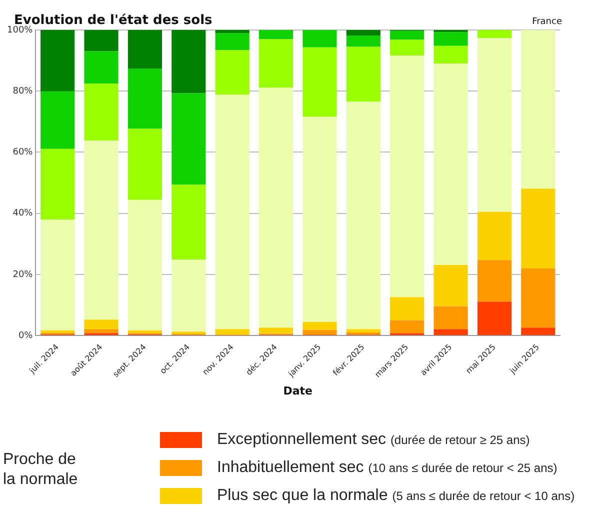  Describe the element at coordinates (298, 391) in the screenshot. I see `x-axis-title: Date` at that location.